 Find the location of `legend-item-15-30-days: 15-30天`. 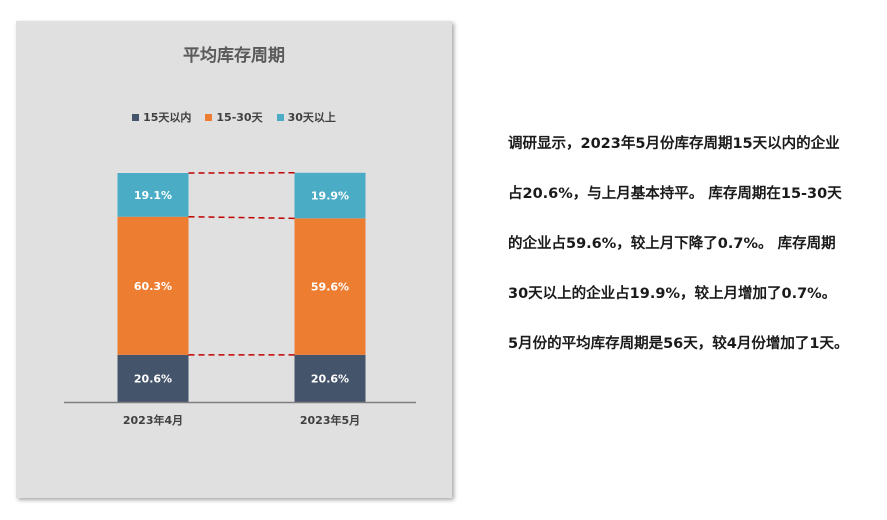

legend-item-15-30-days: 15-30天 is located at coordinates (234, 117).